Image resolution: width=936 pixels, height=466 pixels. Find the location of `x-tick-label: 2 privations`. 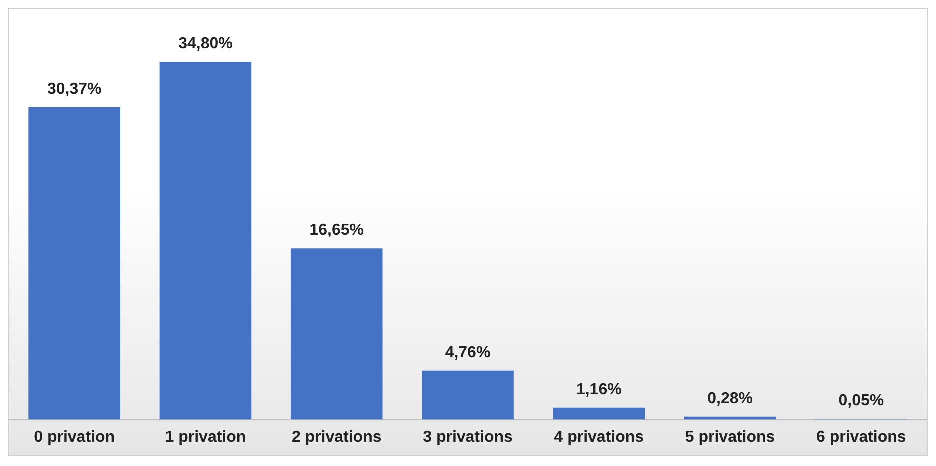

x-tick-label: 2 privations is located at coordinates (337, 437).